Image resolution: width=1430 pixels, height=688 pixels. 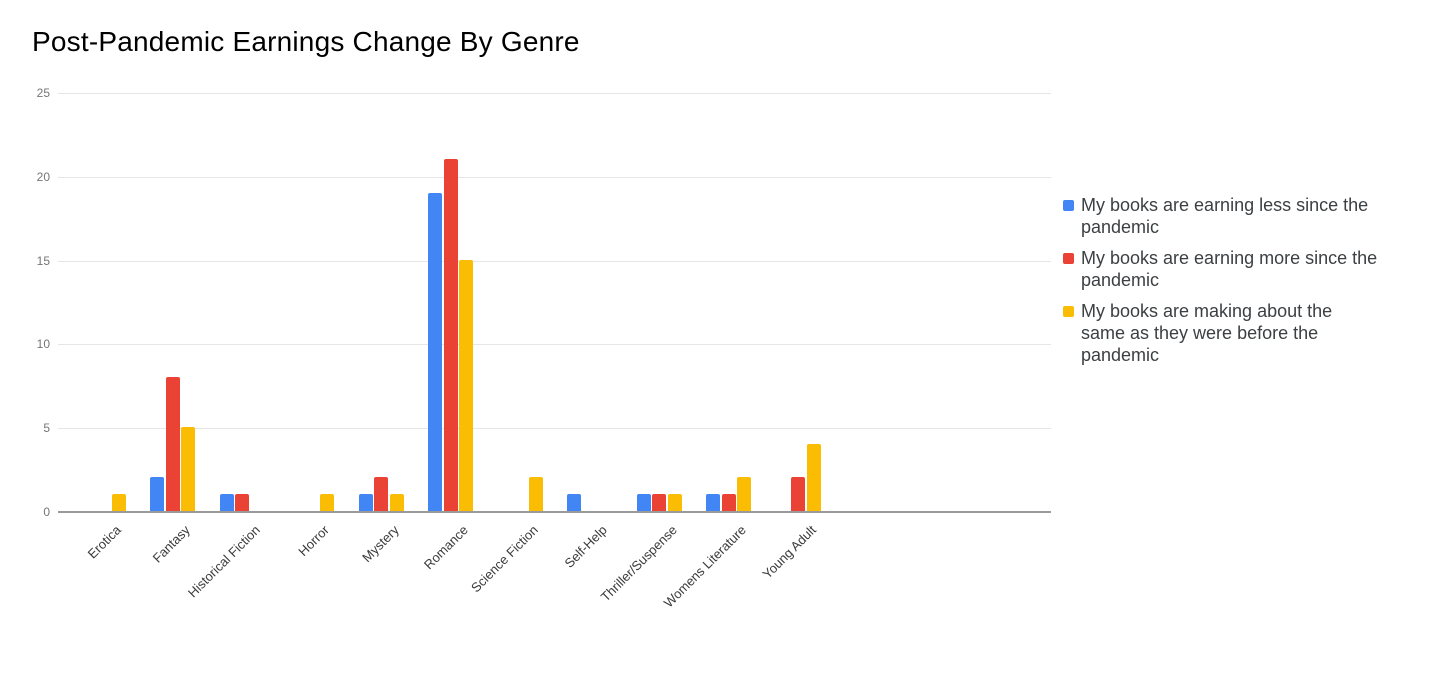 What do you see at coordinates (171, 544) in the screenshot?
I see `x-axis-label-fantasy: Fantasy` at bounding box center [171, 544].